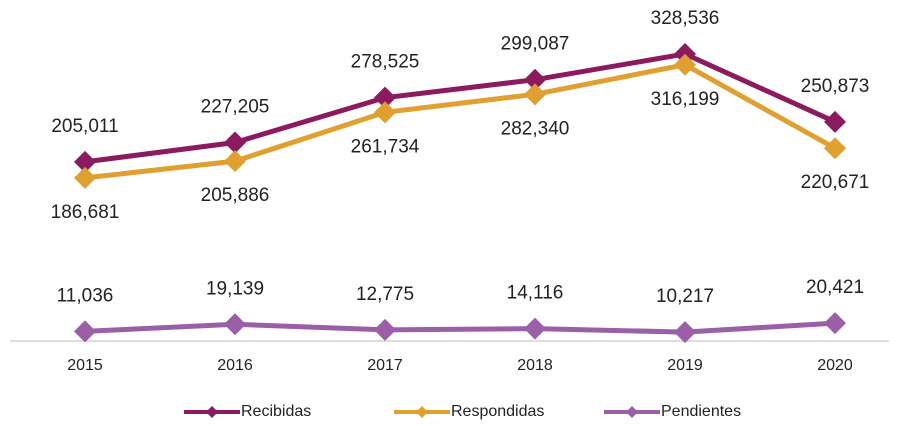  I want to click on data-label: 316,199, so click(685, 99).